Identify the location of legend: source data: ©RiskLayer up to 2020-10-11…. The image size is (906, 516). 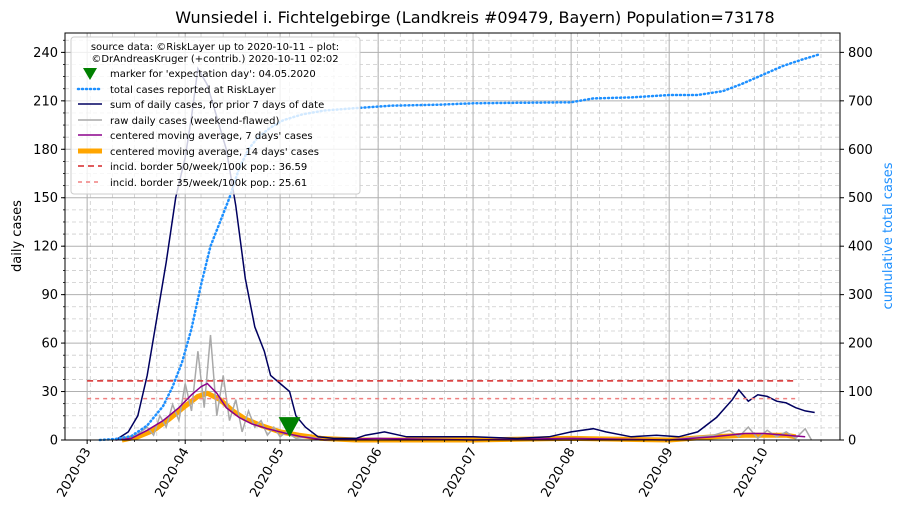
(215, 115).